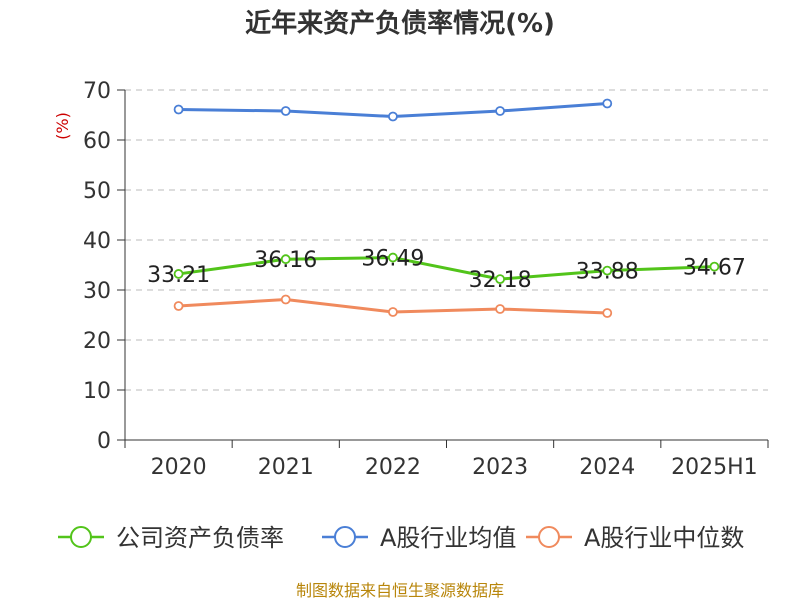  What do you see at coordinates (97, 241) in the screenshot?
I see `y-tick-label: 40` at bounding box center [97, 241].